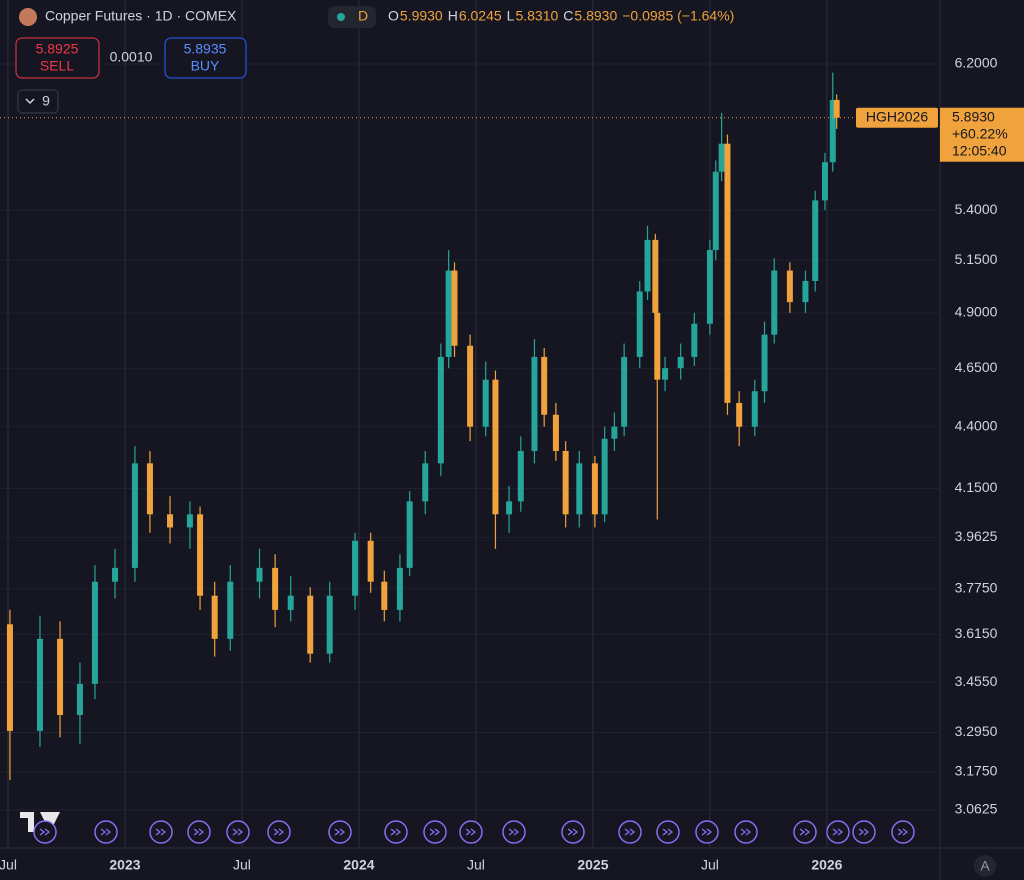  What do you see at coordinates (976, 587) in the screenshot?
I see `y-tick-label: 3.7750` at bounding box center [976, 587].